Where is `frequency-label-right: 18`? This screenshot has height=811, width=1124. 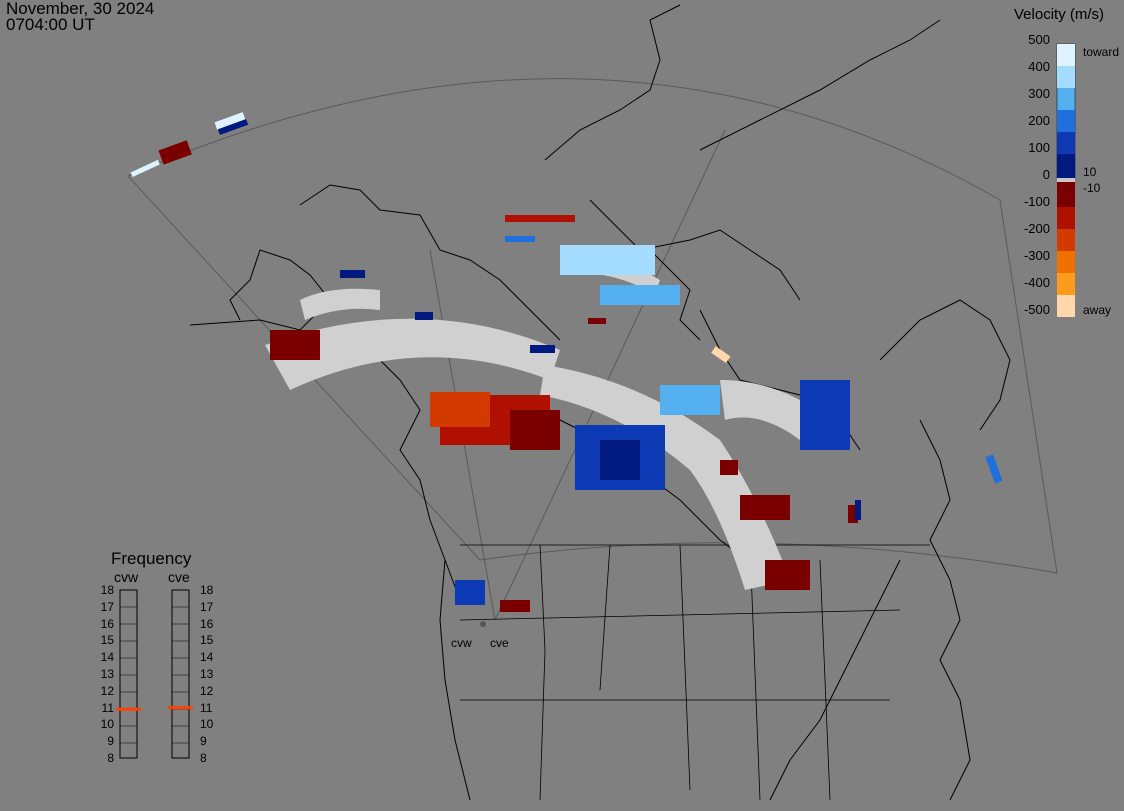 frequency-label-right: 18 is located at coordinates (207, 590).